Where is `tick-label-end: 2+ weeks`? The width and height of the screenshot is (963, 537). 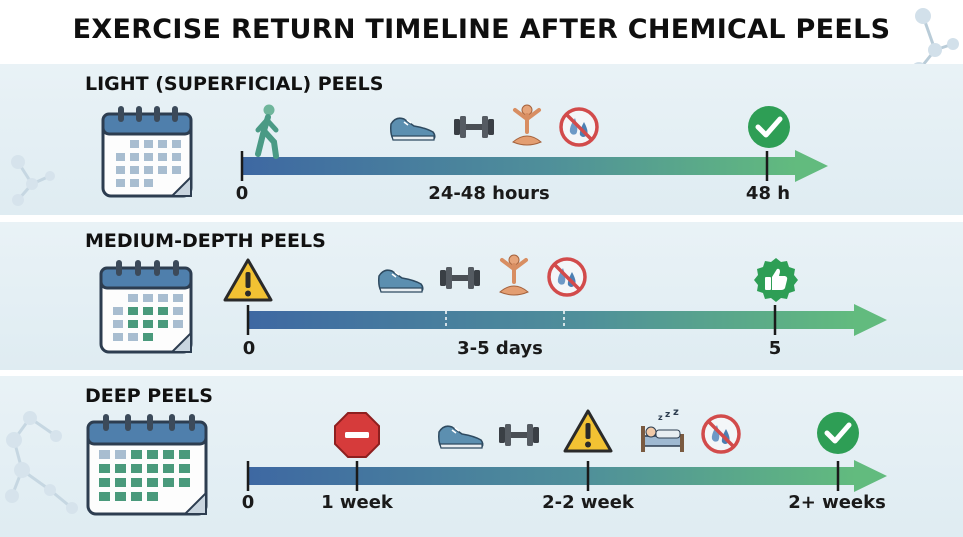 tick-label-end: 2+ weeks is located at coordinates (837, 502).